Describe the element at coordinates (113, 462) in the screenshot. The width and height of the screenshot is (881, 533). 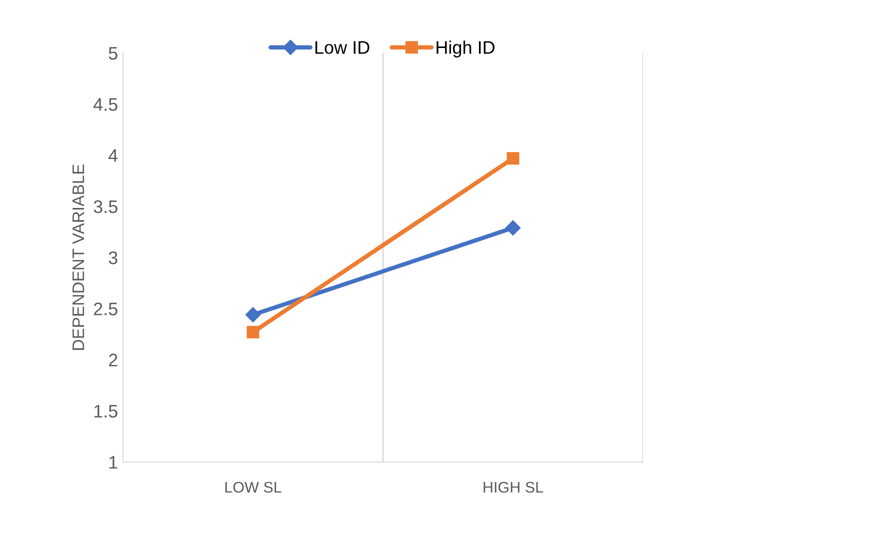
I see `y-tick-label: 1` at that location.